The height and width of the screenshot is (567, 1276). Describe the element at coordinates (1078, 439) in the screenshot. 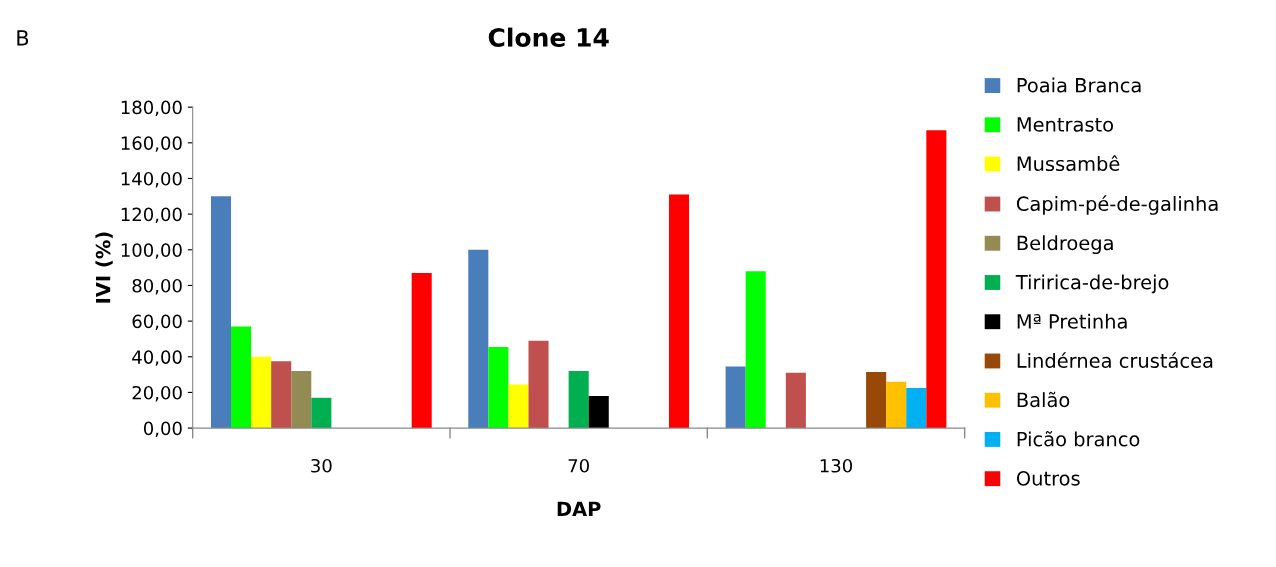

I see `legend-label: Picão branco` at that location.